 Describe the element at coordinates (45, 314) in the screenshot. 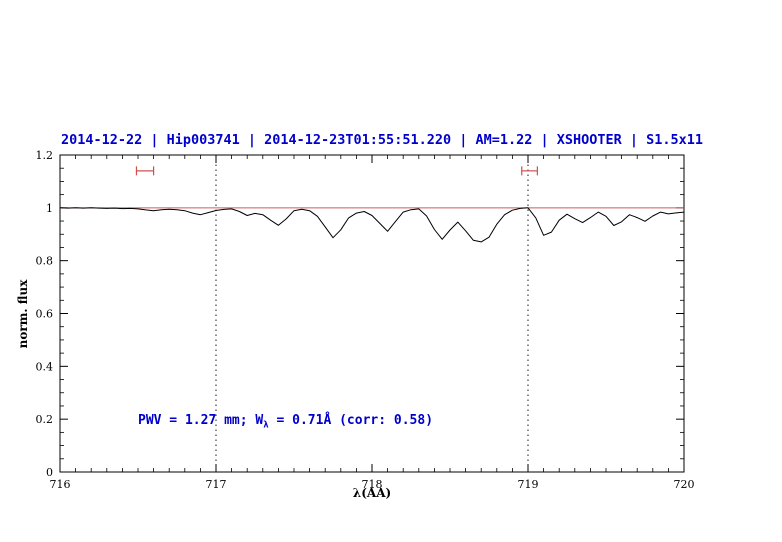

I see `y-tick-label: 0.6` at that location.